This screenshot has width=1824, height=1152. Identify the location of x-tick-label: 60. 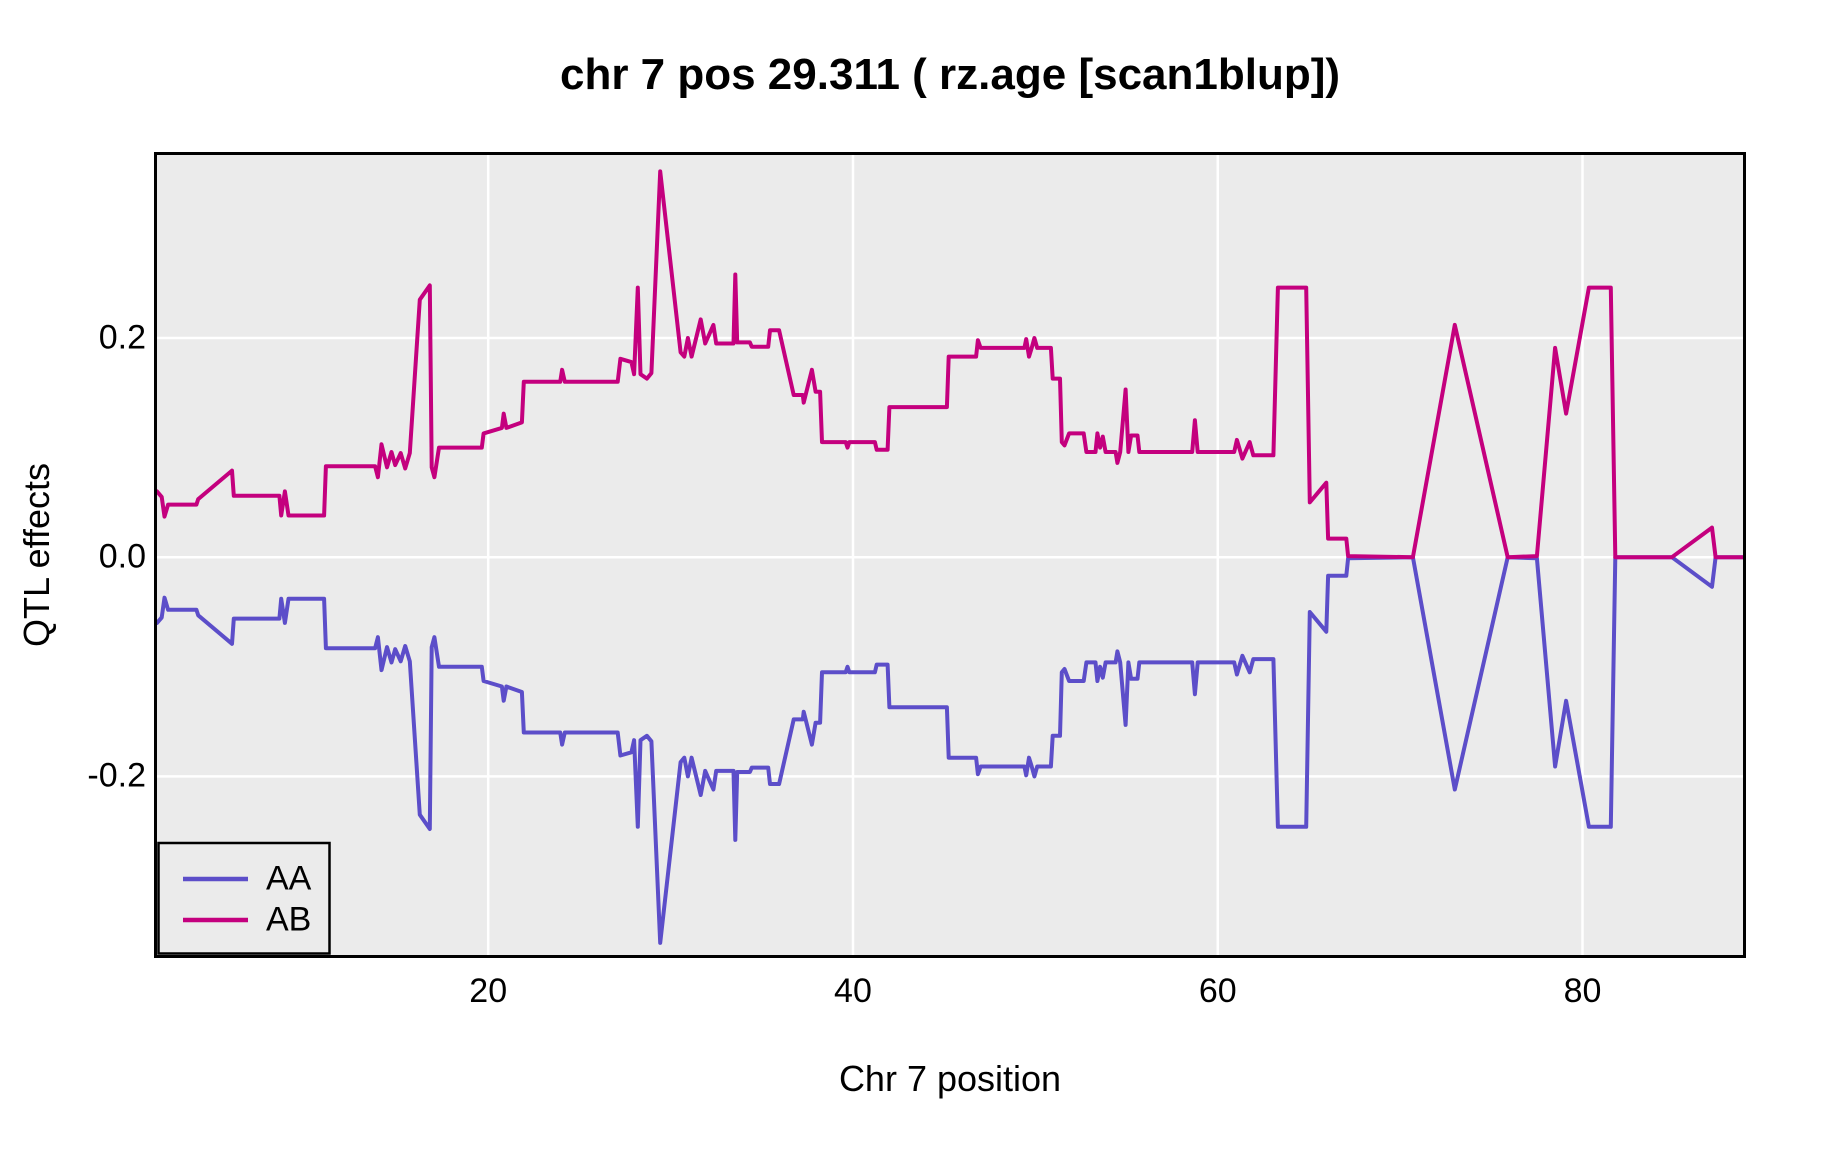
(1217, 991).